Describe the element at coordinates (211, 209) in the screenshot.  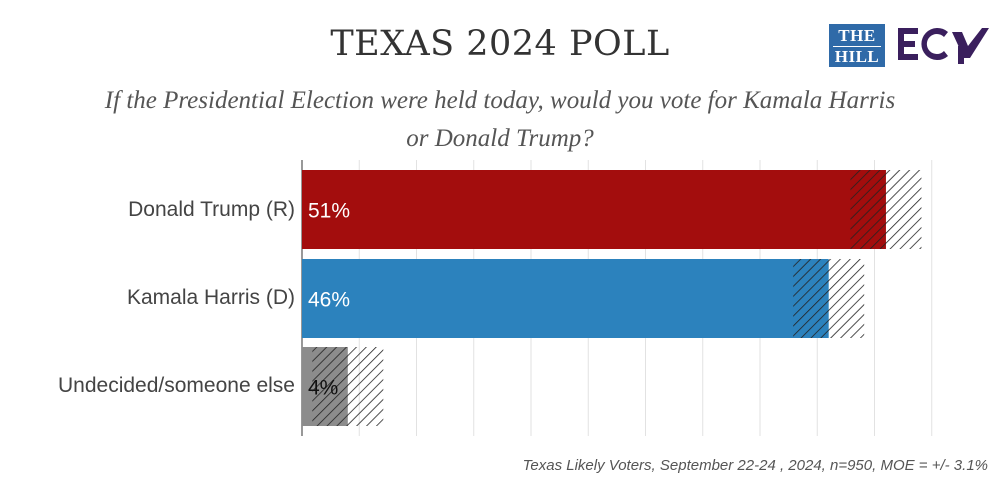
I see `category-label-trump: Donald Trump (R)` at that location.